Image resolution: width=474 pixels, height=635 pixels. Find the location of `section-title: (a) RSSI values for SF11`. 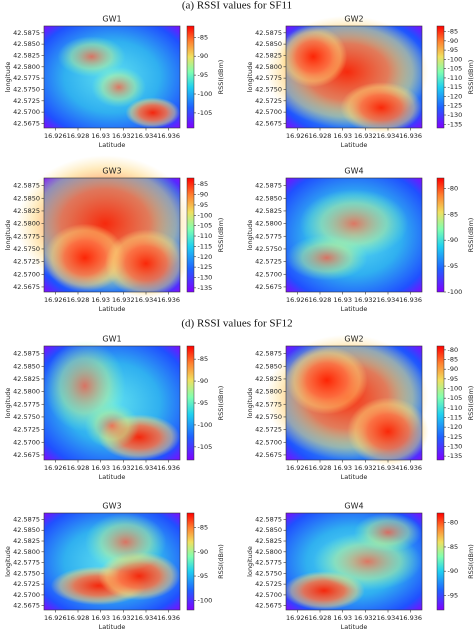

section-title: (a) RSSI values for SF11 is located at coordinates (237, 6).